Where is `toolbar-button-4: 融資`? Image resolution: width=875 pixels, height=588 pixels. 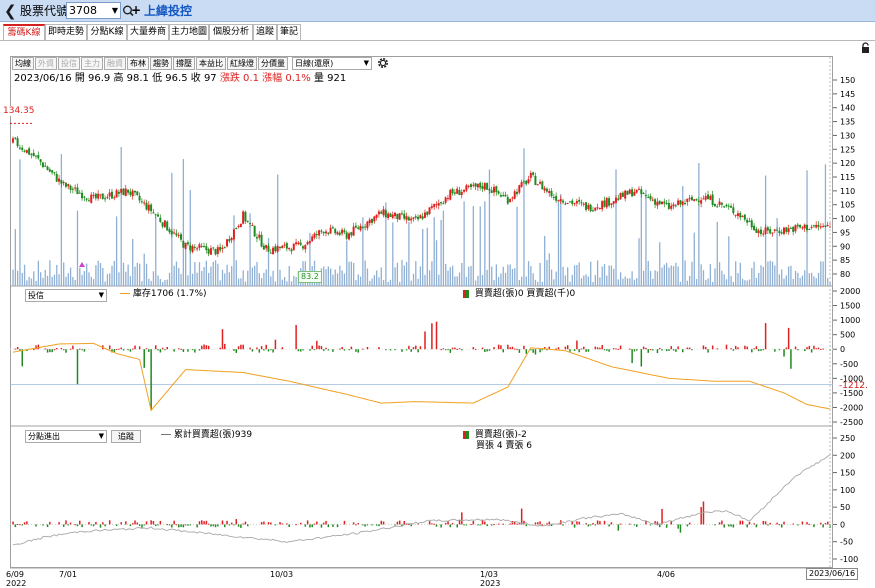
toolbar-button-4: 融資 is located at coordinates (115, 63).